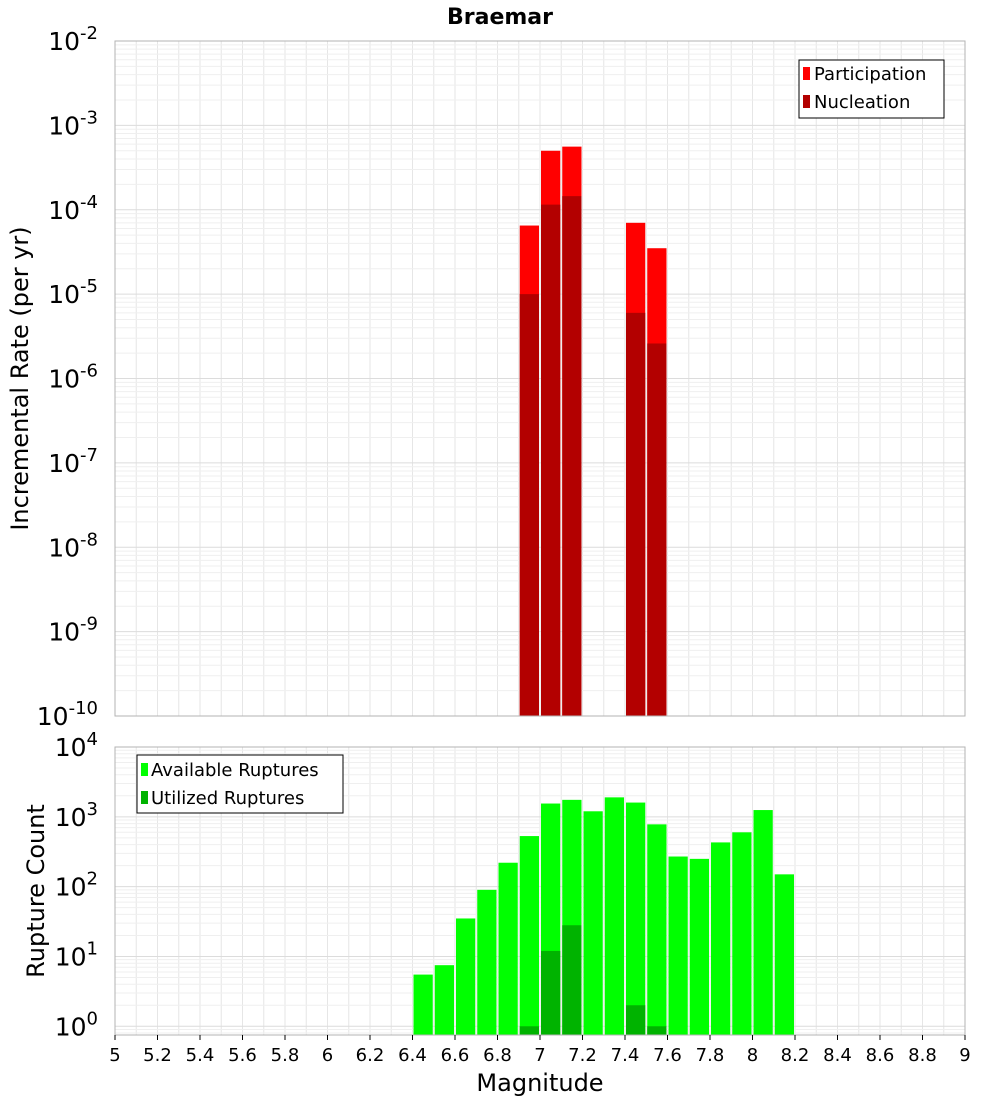 The height and width of the screenshot is (1104, 1000). I want to click on x-tick-label: 8.2, so click(795, 1055).